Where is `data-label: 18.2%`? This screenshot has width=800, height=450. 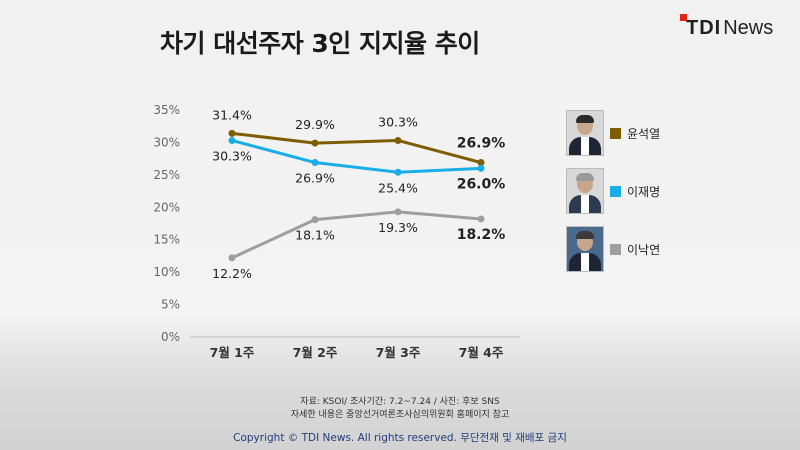
data-label: 18.2% is located at coordinates (481, 235).